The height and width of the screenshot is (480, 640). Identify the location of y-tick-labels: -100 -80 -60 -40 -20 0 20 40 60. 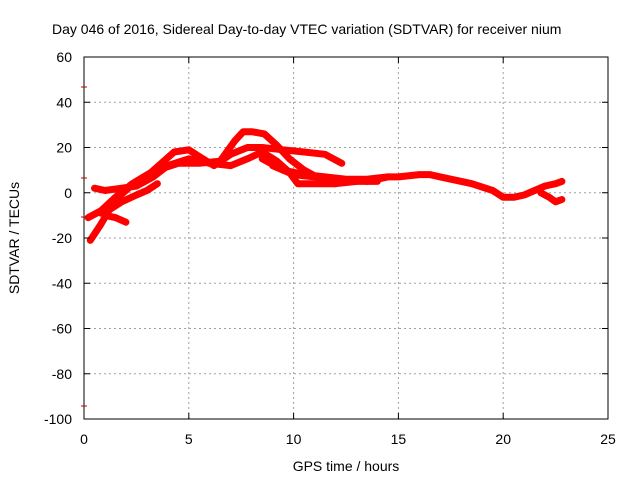
(58, 238).